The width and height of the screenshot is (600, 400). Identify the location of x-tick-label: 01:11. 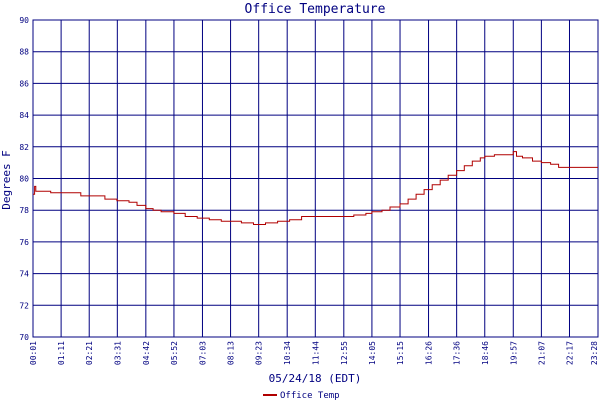
(61, 353).